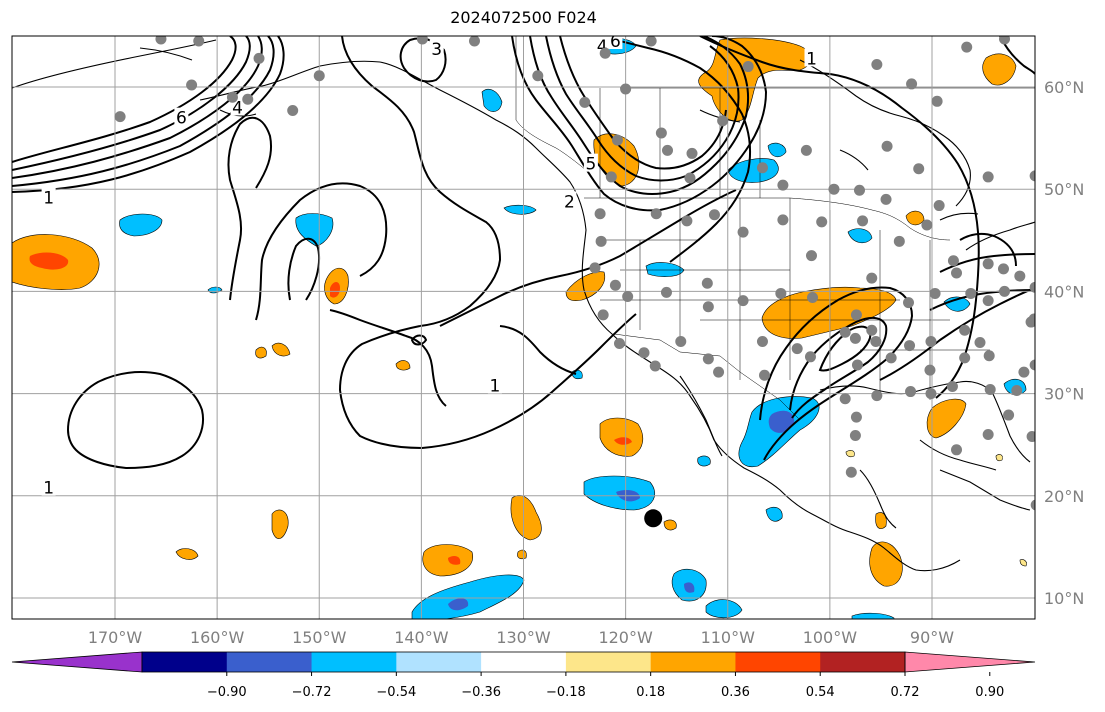 The height and width of the screenshot is (712, 1105). Describe the element at coordinates (396, 692) in the screenshot. I see `colorbar-tick-label: −0.54` at that location.